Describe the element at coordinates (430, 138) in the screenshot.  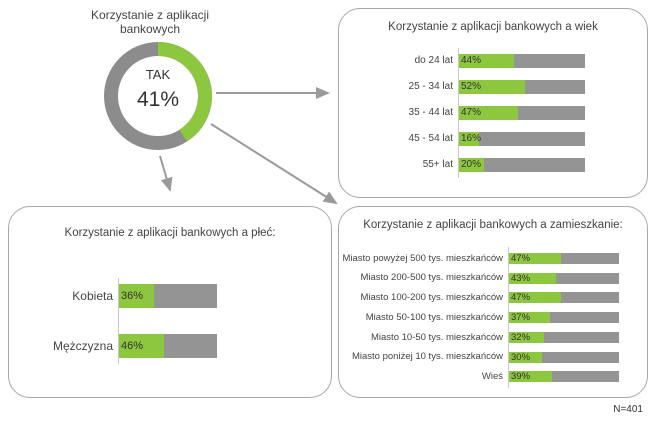
I see `category-label: 45 - 54 lat` at that location.